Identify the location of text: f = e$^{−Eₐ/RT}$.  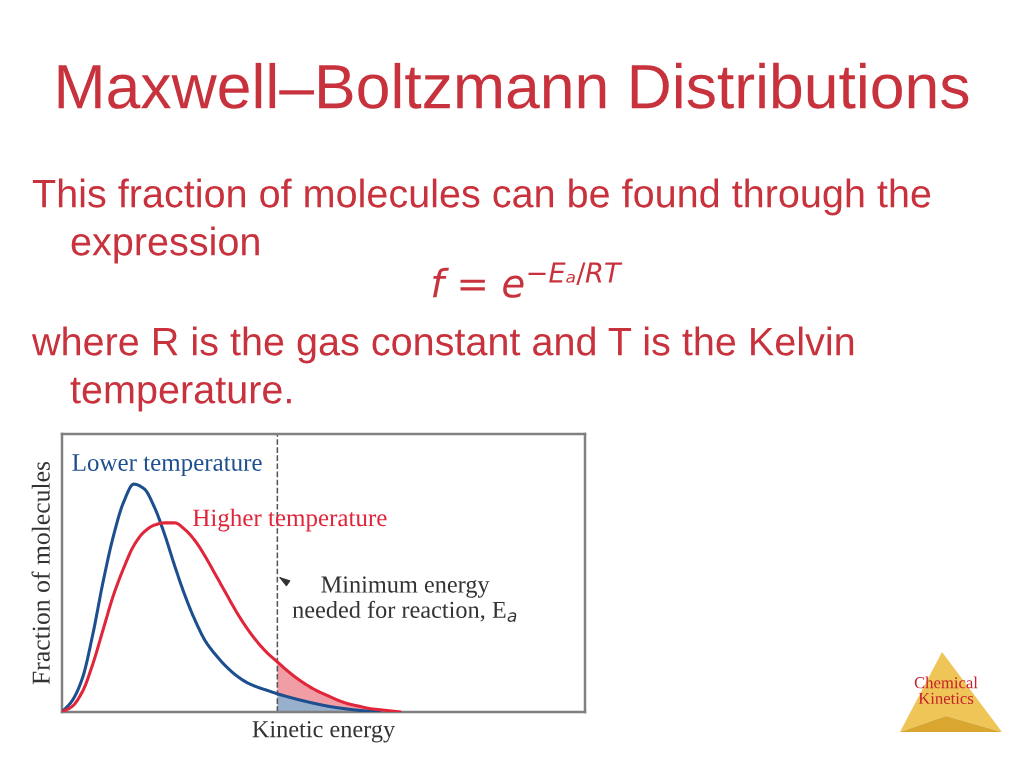
(527, 280).